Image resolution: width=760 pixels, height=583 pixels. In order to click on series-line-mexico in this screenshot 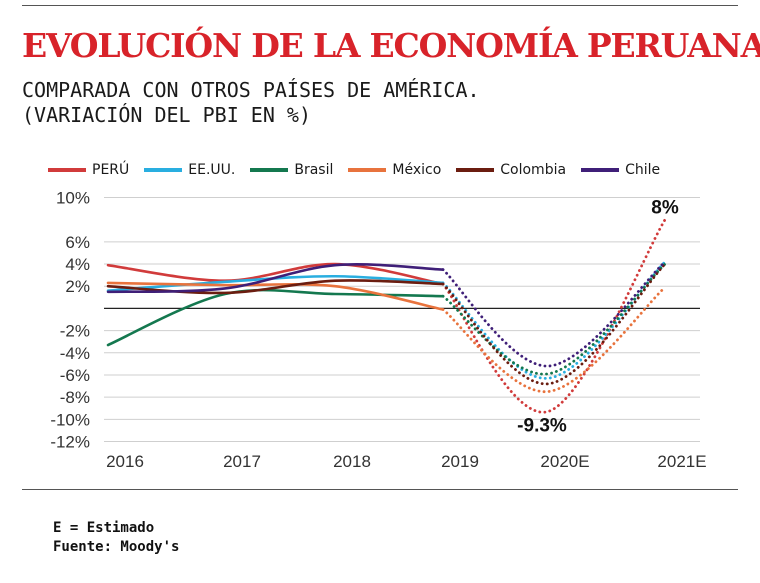, I will do `click(275, 296)`.